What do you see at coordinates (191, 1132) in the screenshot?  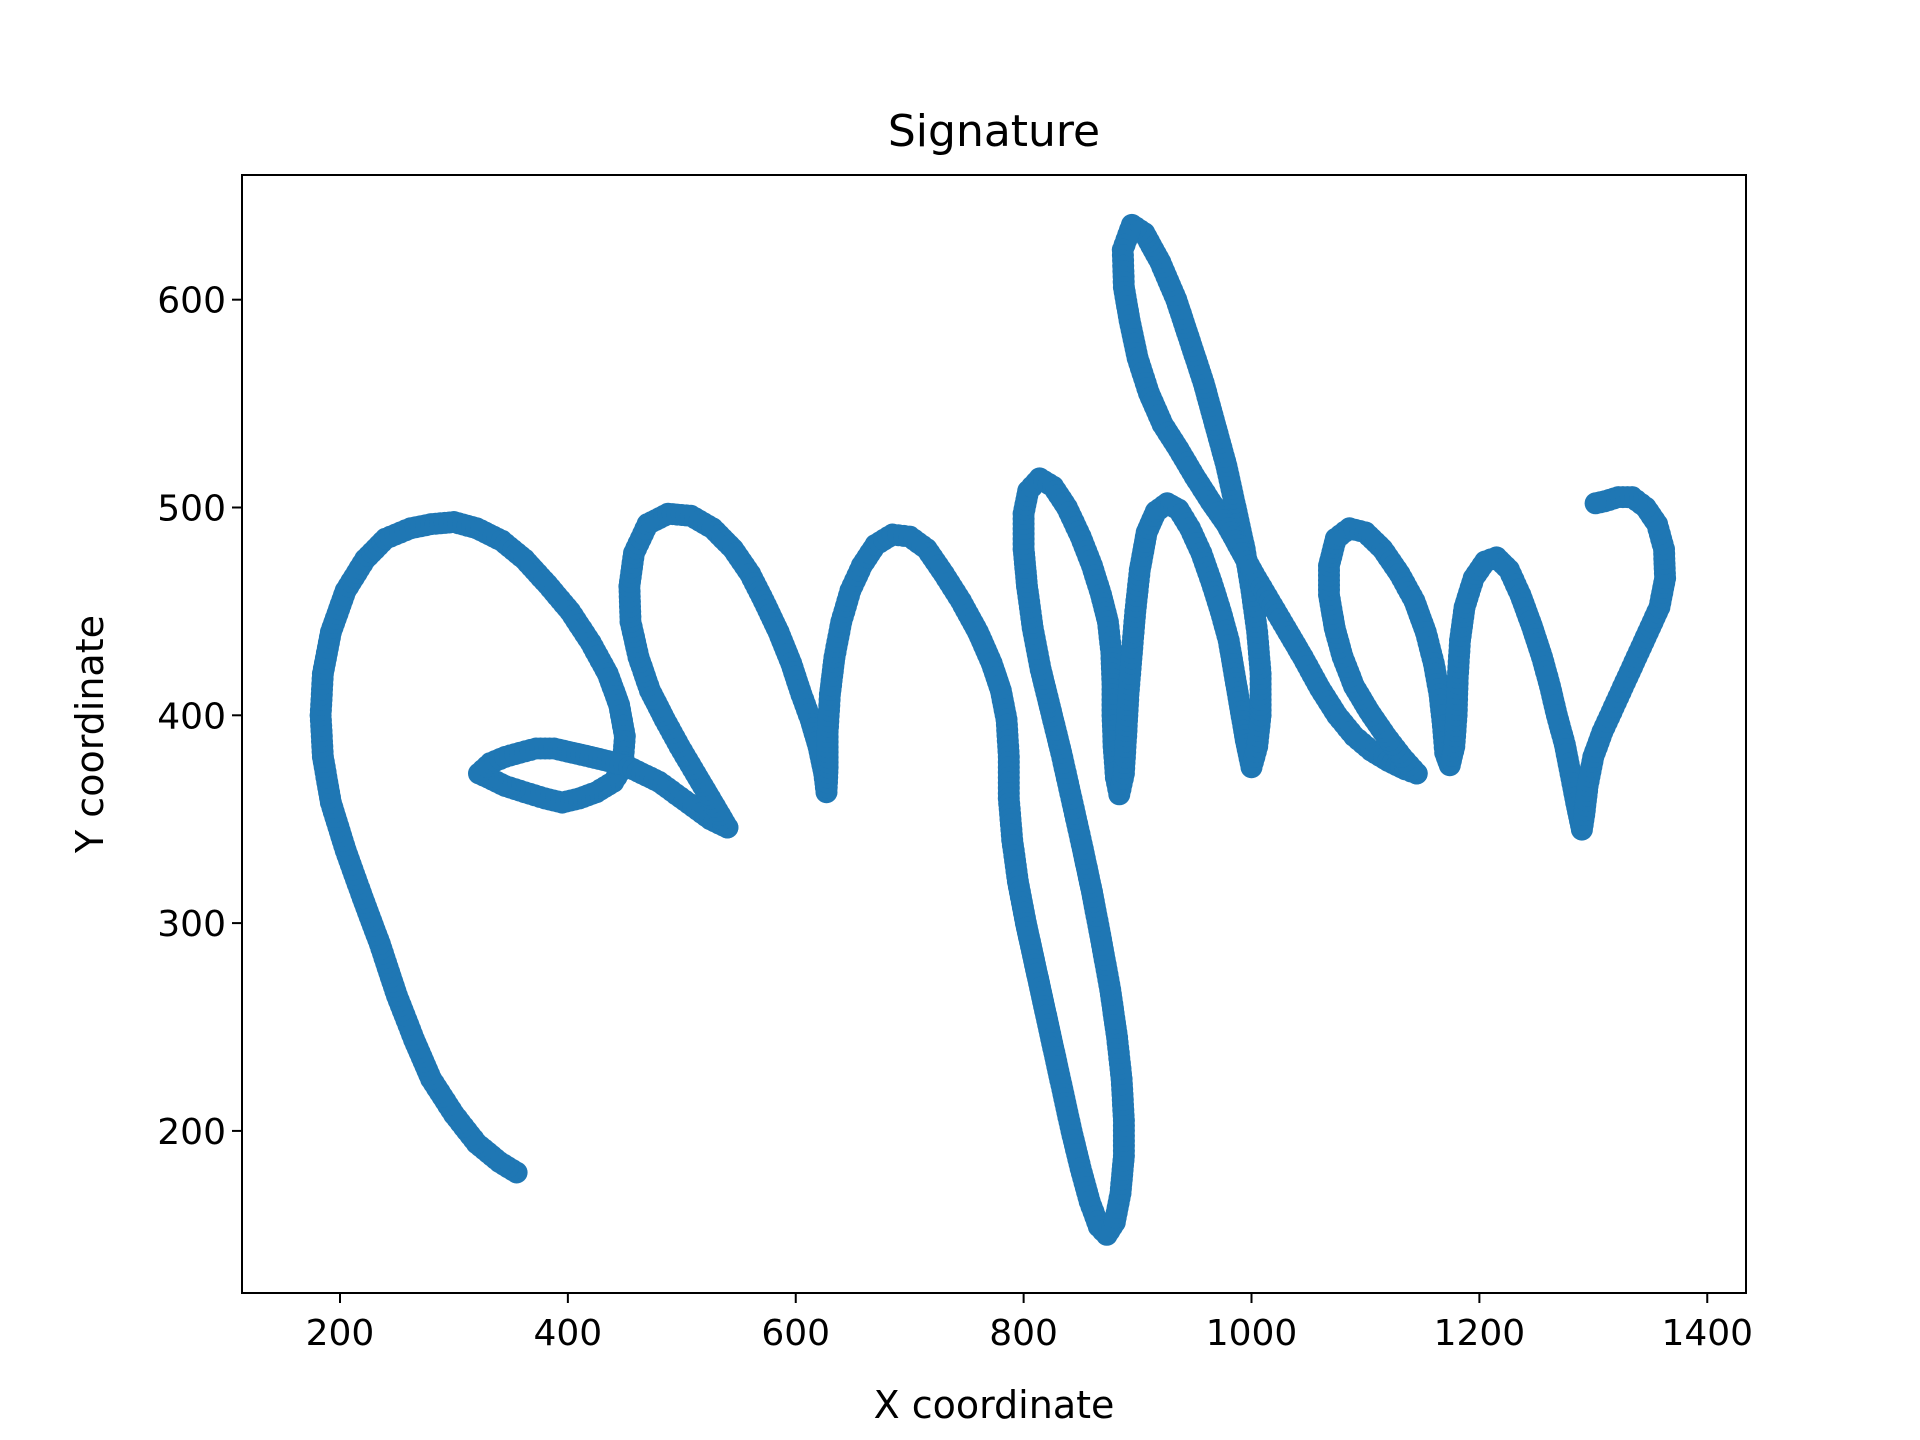 I see `y-tick-label: 200` at bounding box center [191, 1132].